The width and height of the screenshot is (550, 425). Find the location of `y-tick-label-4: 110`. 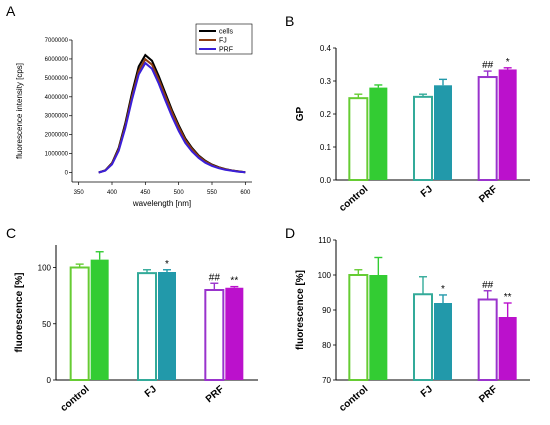

y-tick-label-4: 110 is located at coordinates (324, 240).